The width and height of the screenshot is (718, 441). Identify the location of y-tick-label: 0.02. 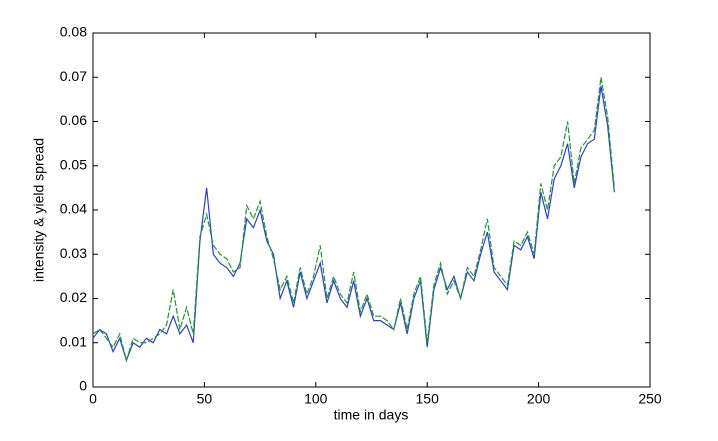
(73, 297).